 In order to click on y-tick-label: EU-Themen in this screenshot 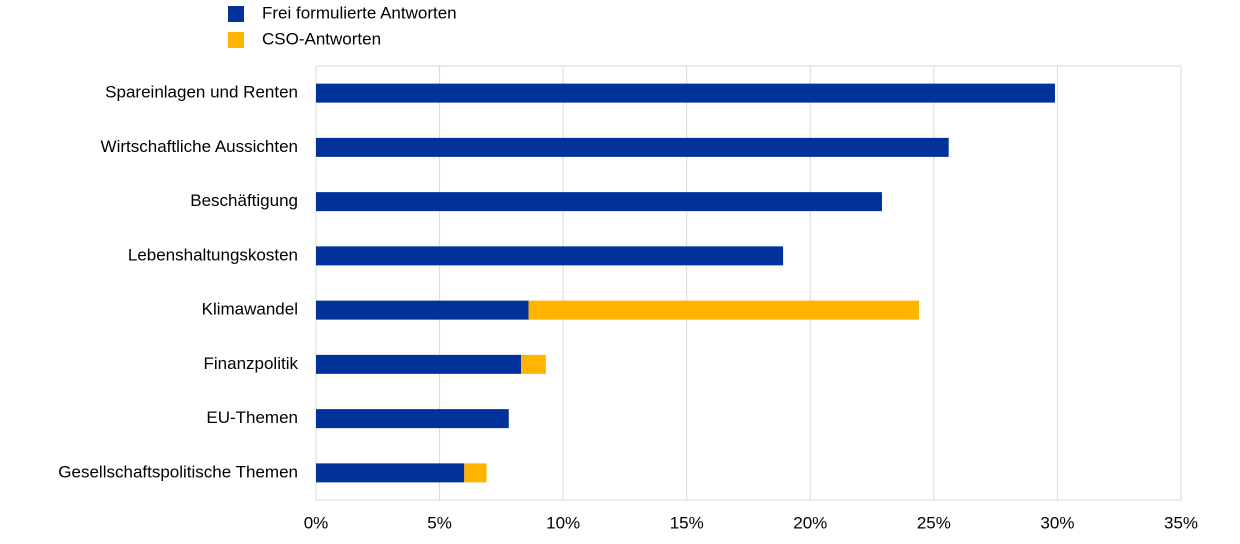, I will do `click(252, 417)`.